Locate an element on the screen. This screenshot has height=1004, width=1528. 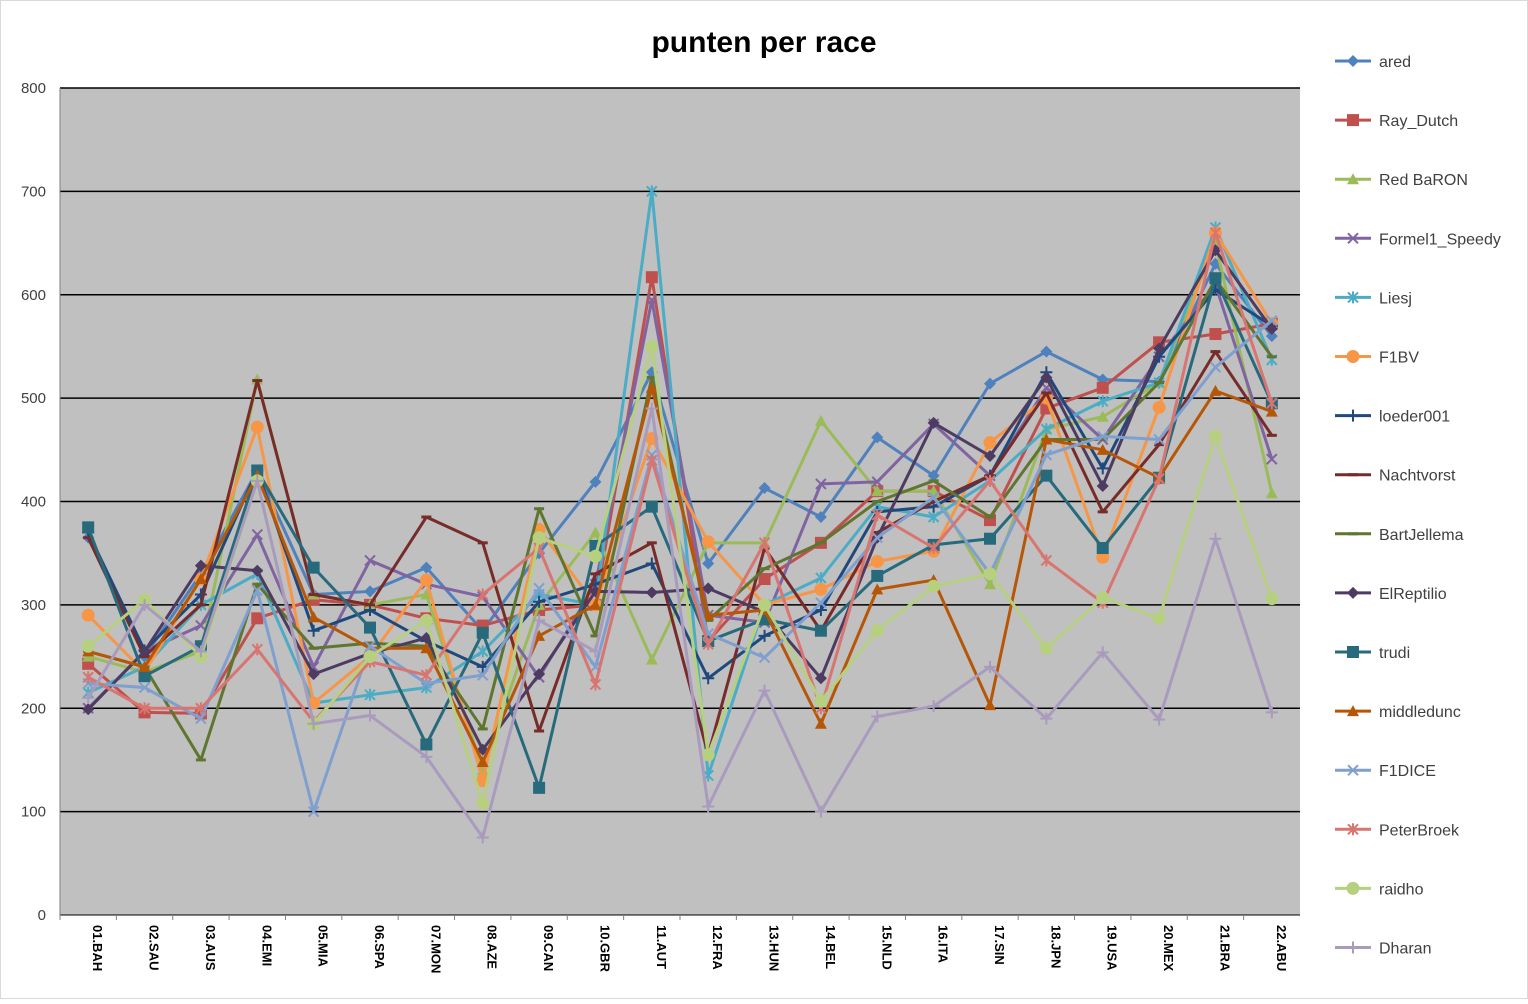
legend-label: ElReptilio is located at coordinates (1413, 594).